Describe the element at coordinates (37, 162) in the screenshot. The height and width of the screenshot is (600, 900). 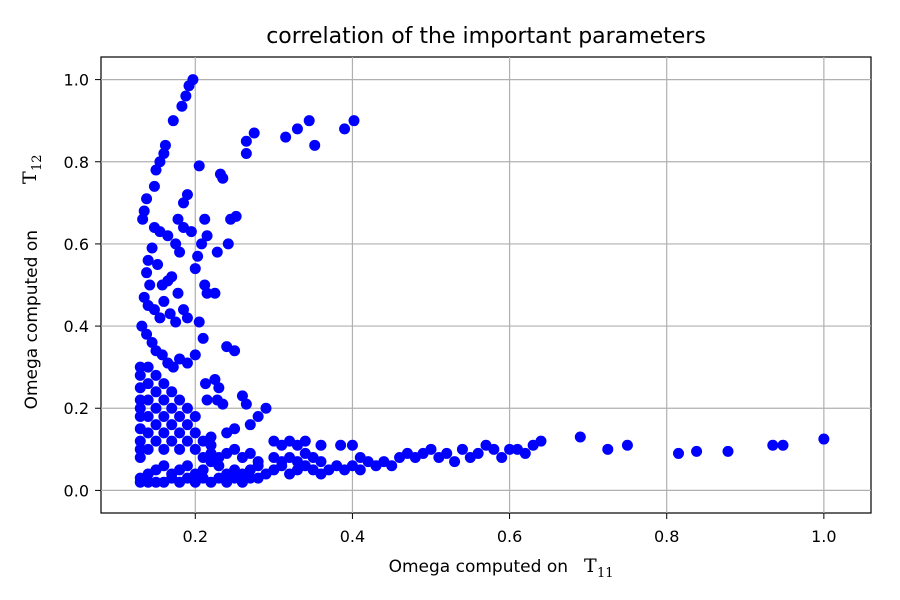
I see `y-axis-label-subscript: 12` at that location.